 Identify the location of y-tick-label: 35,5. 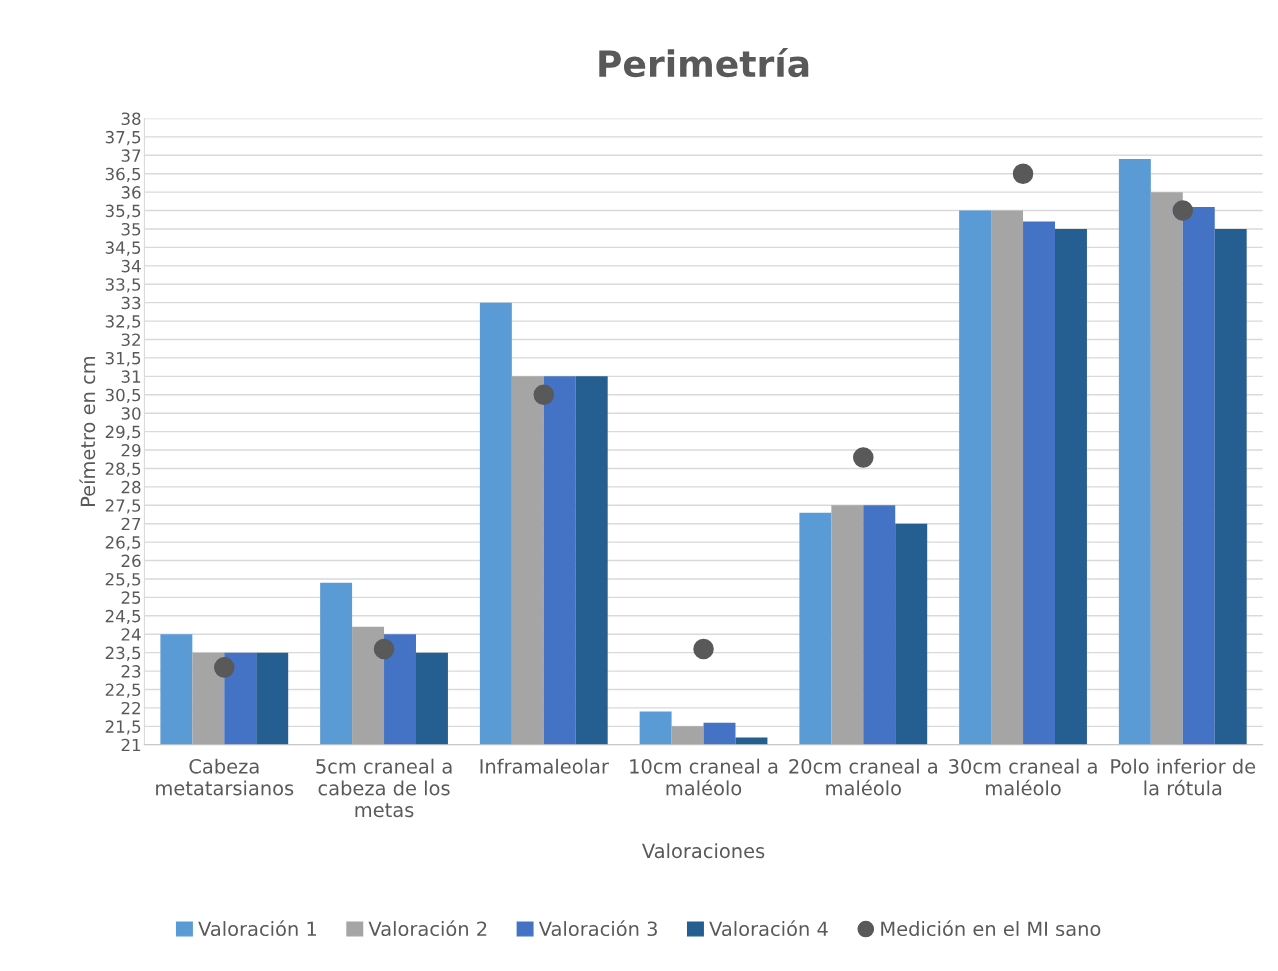
(123, 211).